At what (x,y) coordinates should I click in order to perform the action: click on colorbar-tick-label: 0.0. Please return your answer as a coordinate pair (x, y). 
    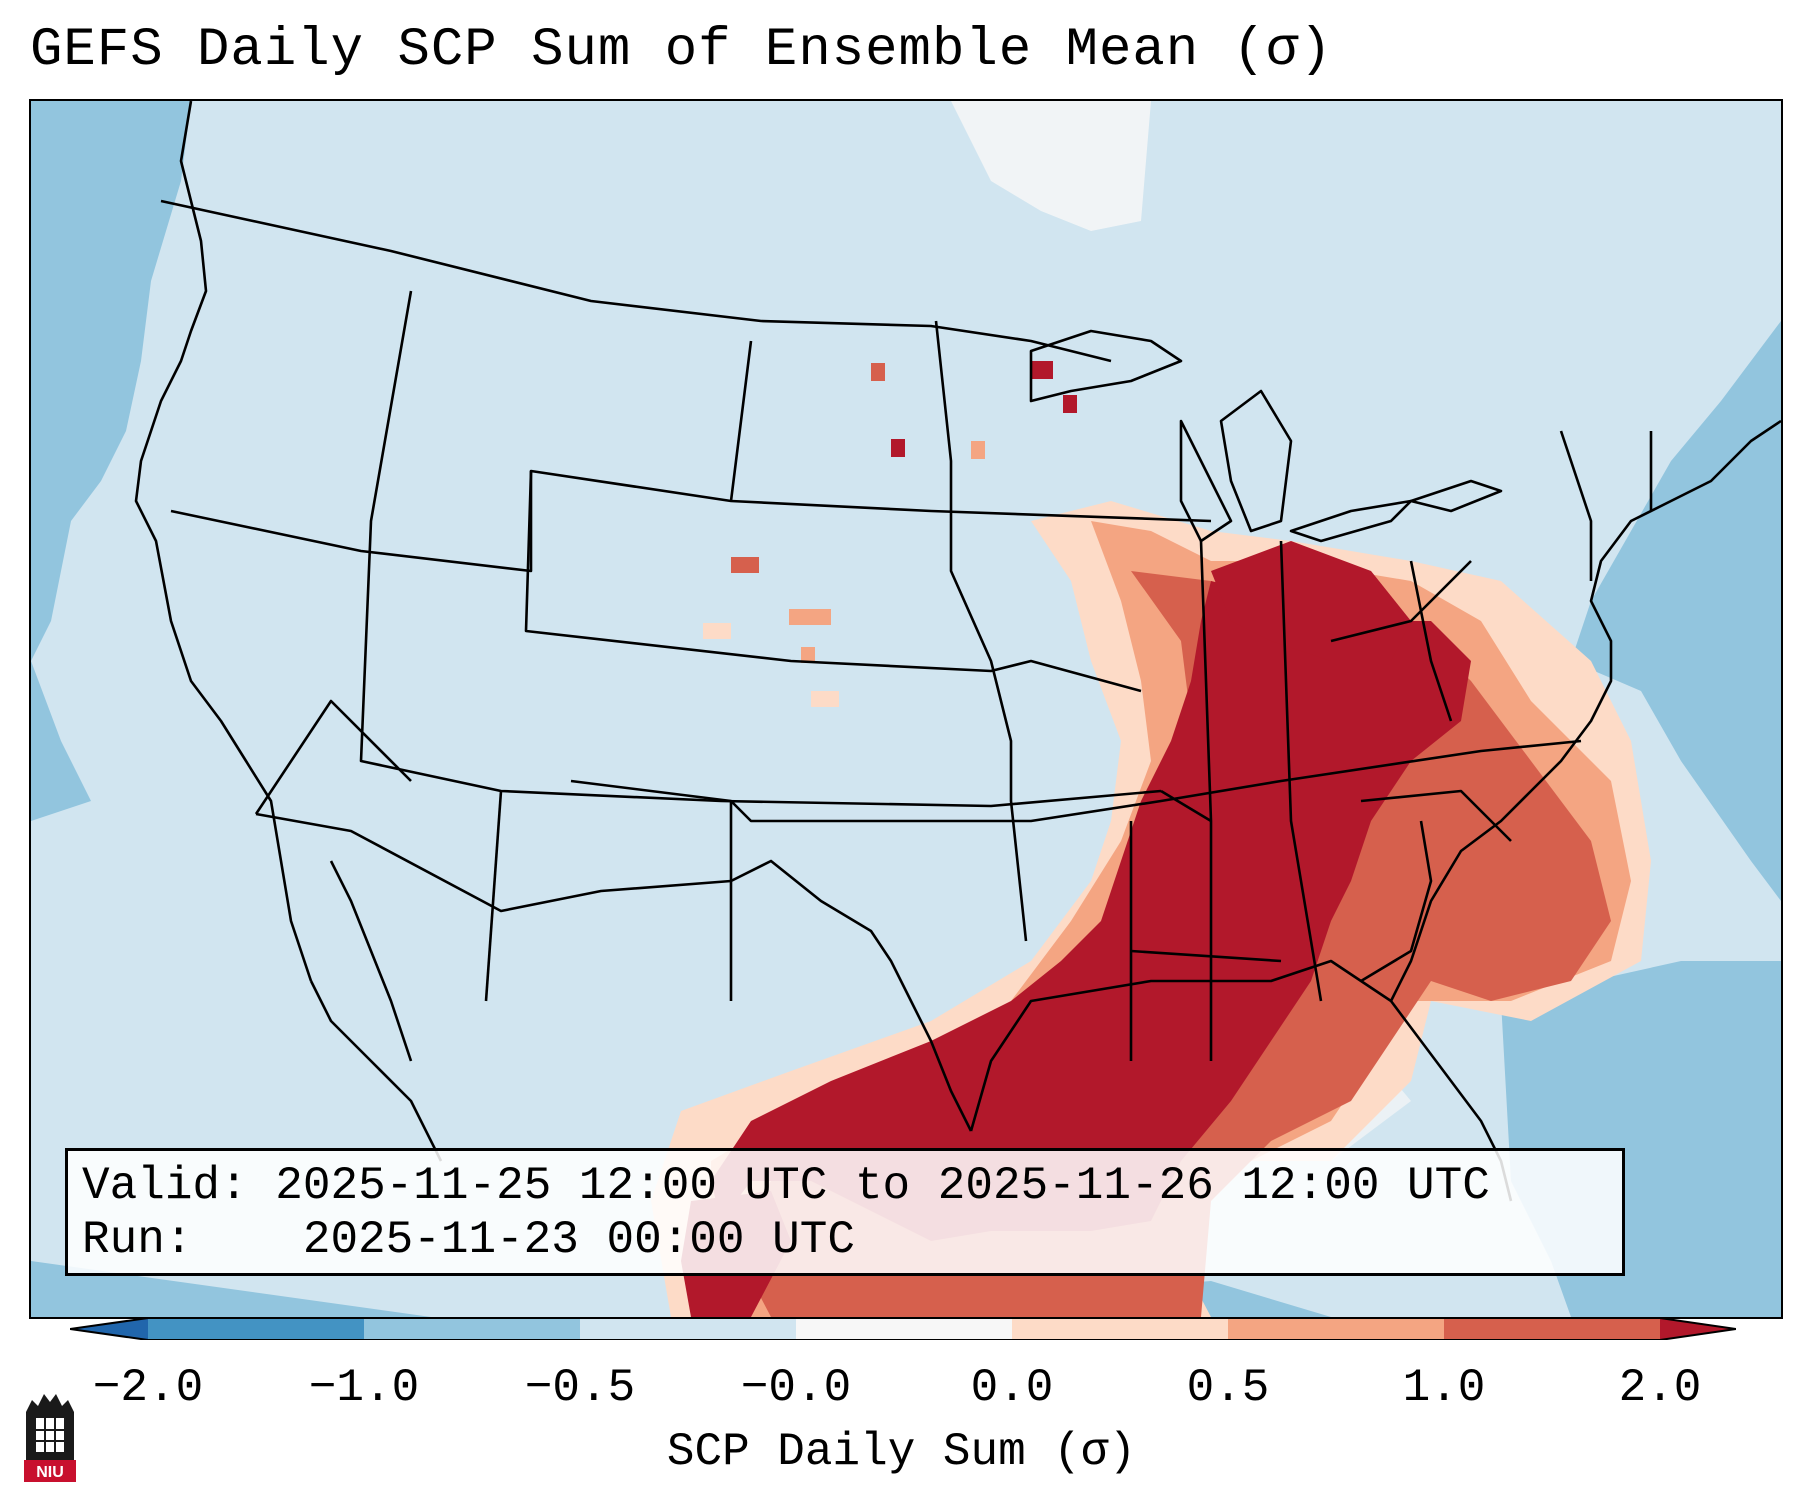
    Looking at the image, I should click on (1012, 1388).